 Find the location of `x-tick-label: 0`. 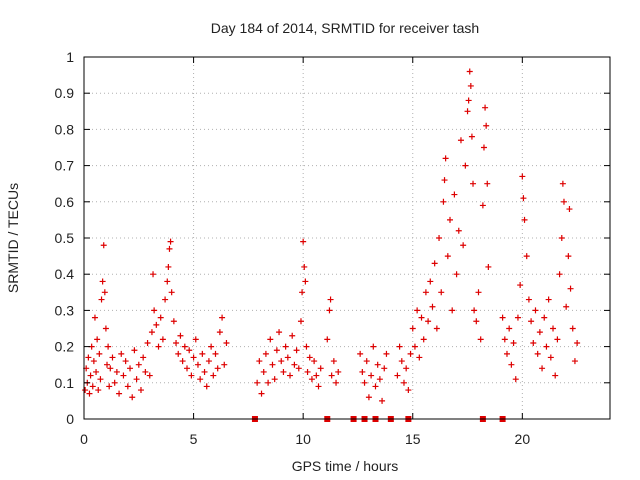

x-tick-label: 0 is located at coordinates (84, 439).